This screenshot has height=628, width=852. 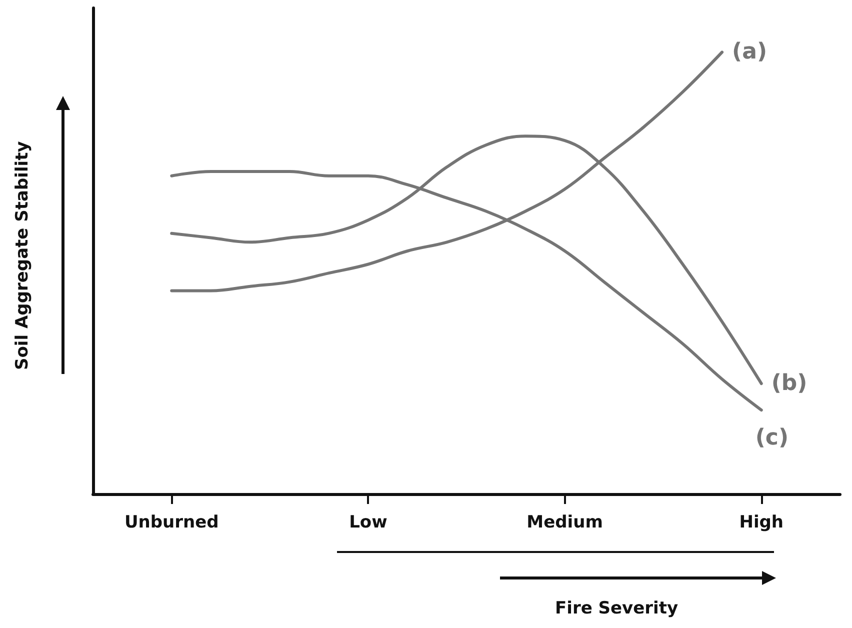 I want to click on y-axis-title: Soil Aggregate Stability, so click(x=22, y=255).